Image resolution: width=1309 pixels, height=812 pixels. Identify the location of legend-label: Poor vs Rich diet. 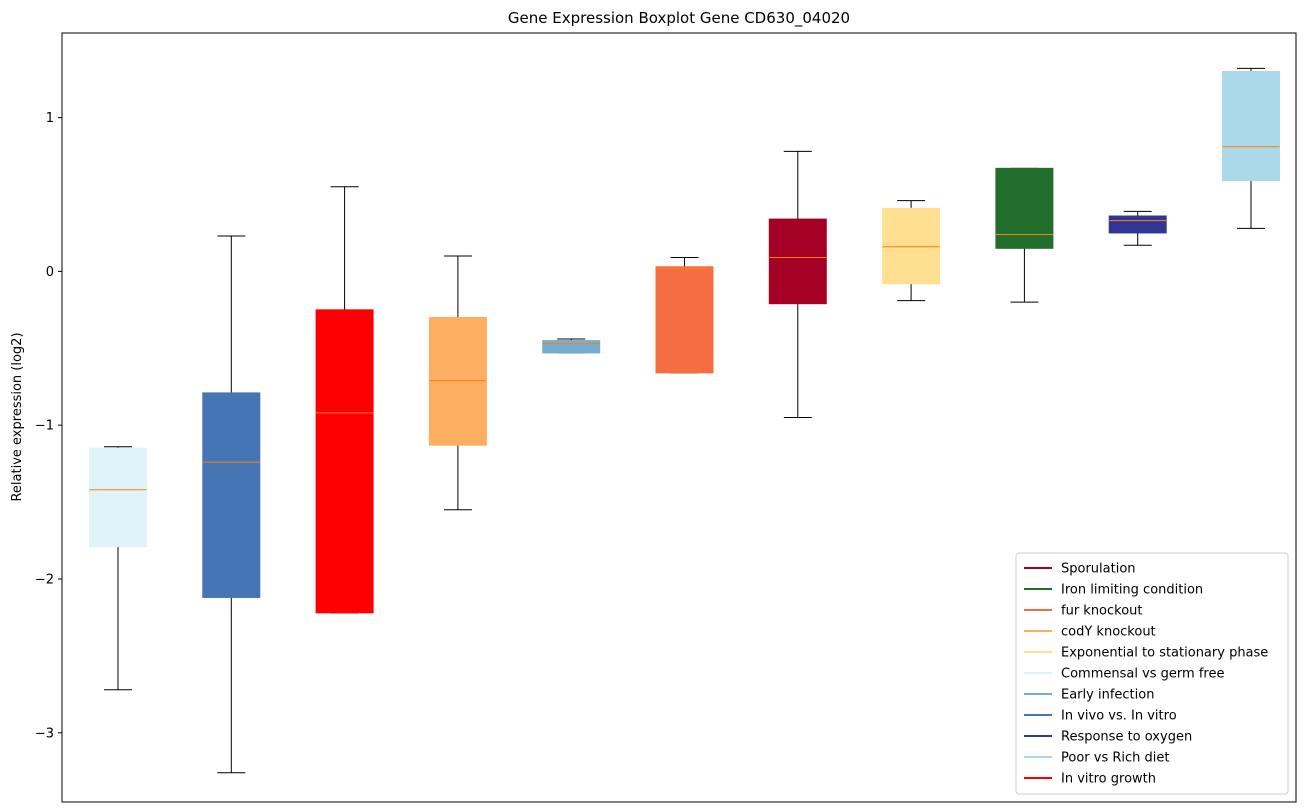
(1115, 758).